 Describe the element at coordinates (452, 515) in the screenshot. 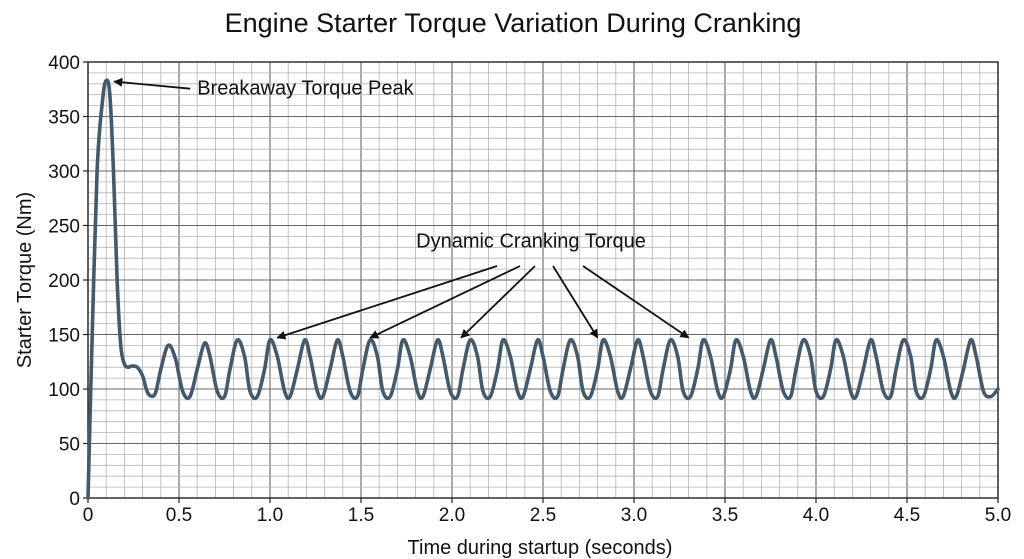

I see `x-tick-label: 2.0` at that location.